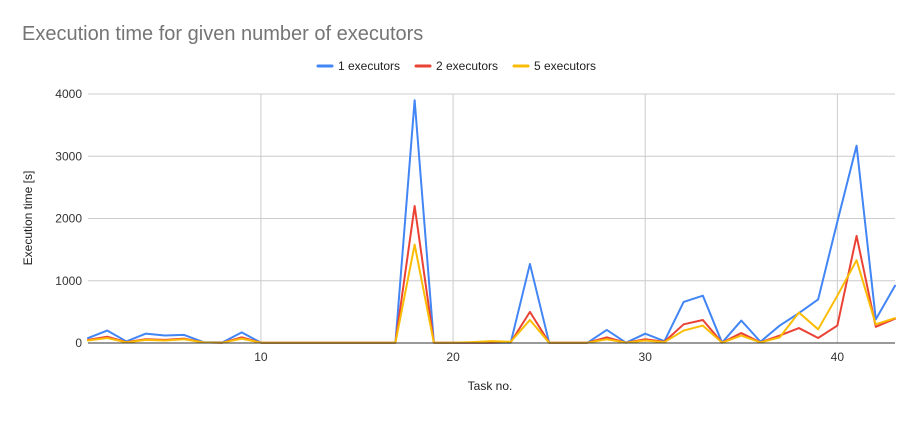  Describe the element at coordinates (646, 357) in the screenshot. I see `x-tick-label-2: 30` at that location.